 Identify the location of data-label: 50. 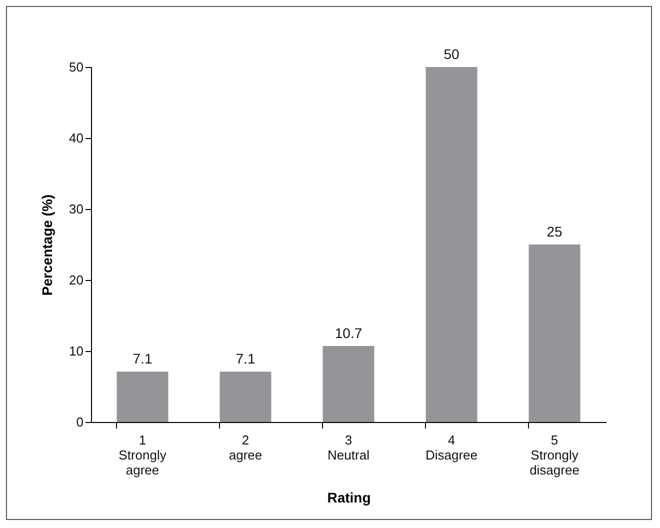
(452, 54).